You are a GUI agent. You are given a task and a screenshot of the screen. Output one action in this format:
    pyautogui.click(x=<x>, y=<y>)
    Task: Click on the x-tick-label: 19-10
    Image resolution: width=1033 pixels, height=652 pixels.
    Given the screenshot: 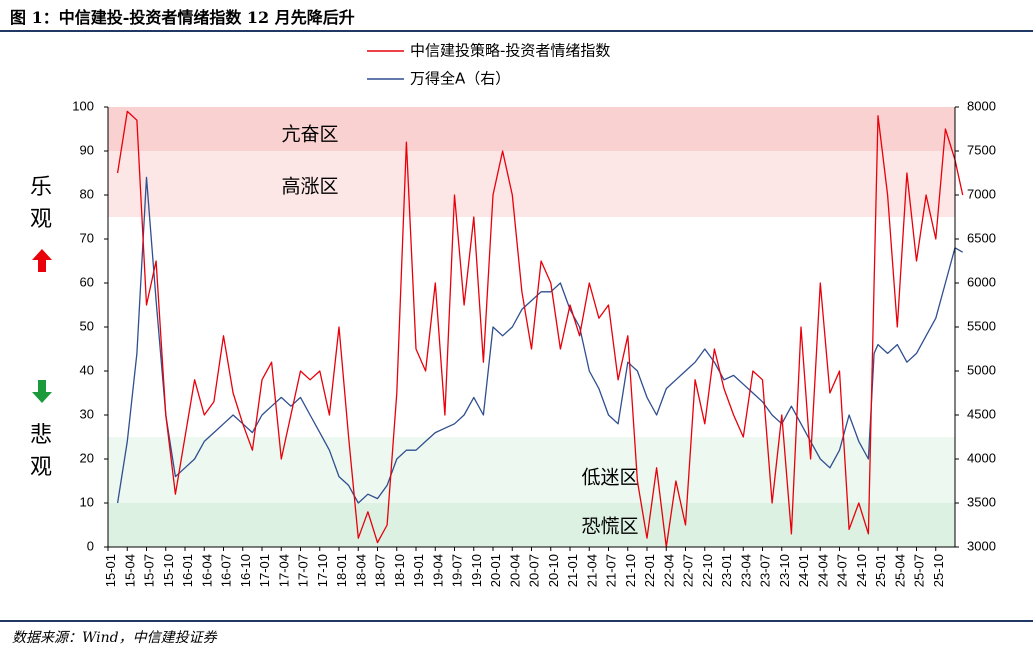 What is the action you would take?
    pyautogui.click(x=476, y=570)
    